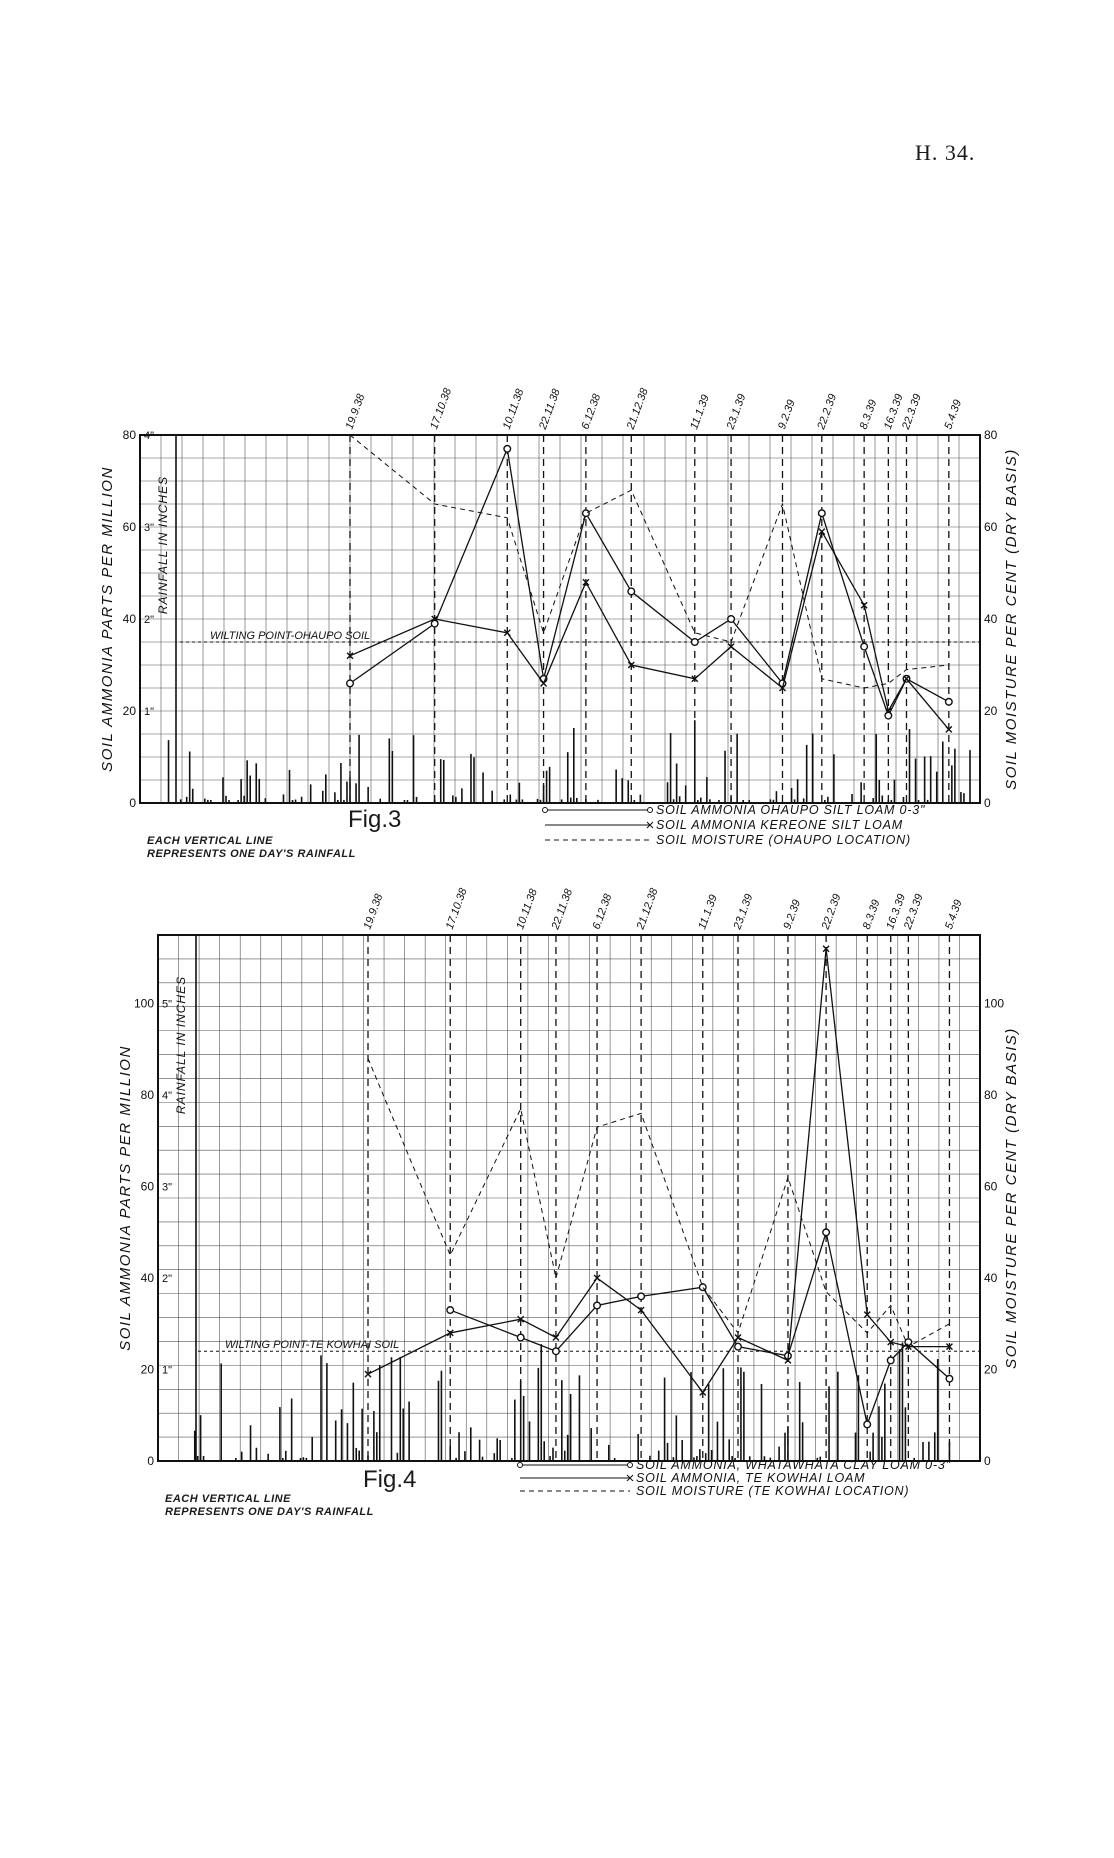 The height and width of the screenshot is (1858, 1114). What do you see at coordinates (872, 914) in the screenshot?
I see `sample-date-label: 8.3.39` at bounding box center [872, 914].